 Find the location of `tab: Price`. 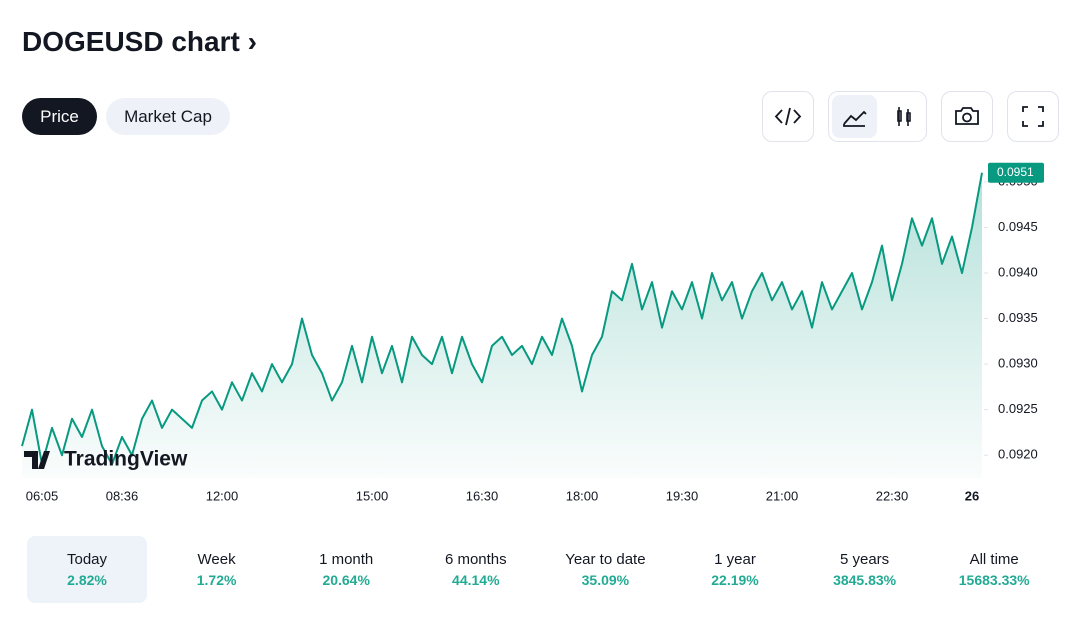

tab: Price is located at coordinates (59, 116).